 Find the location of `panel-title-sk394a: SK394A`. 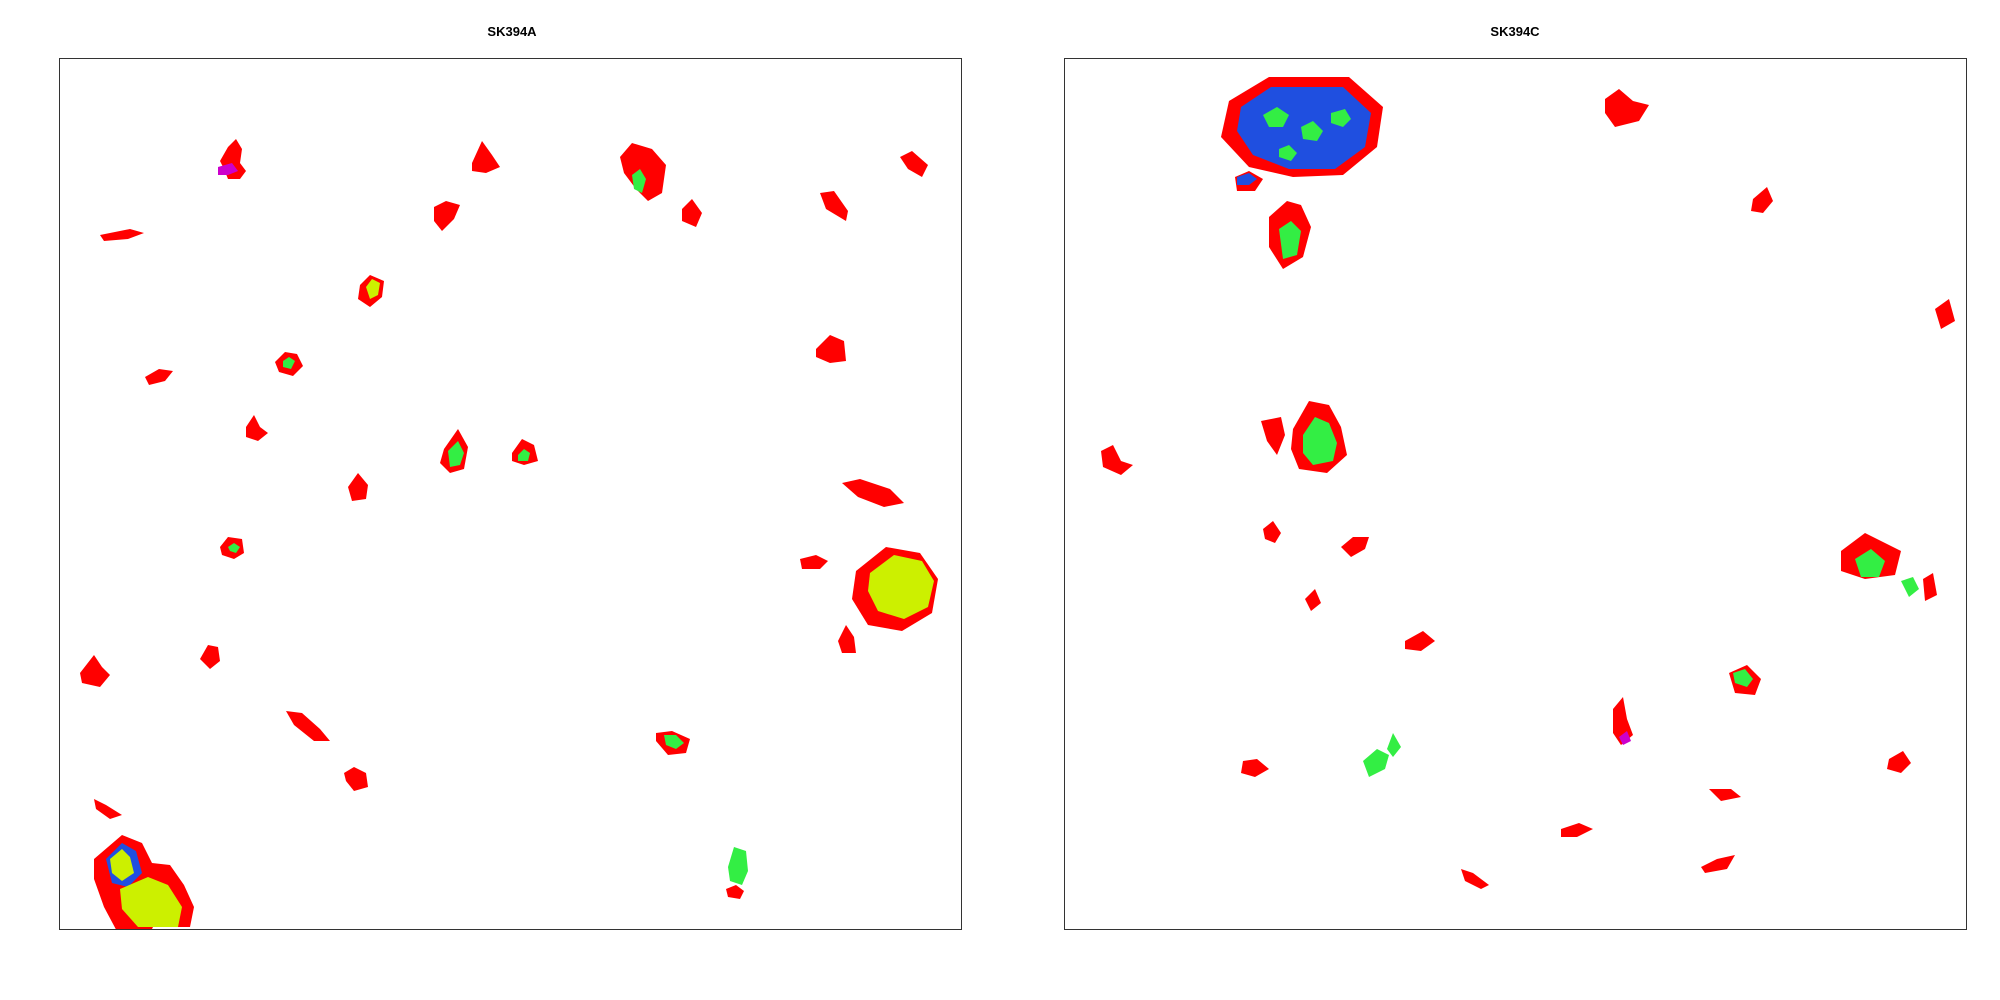

panel-title-sk394a: SK394A is located at coordinates (512, 31).